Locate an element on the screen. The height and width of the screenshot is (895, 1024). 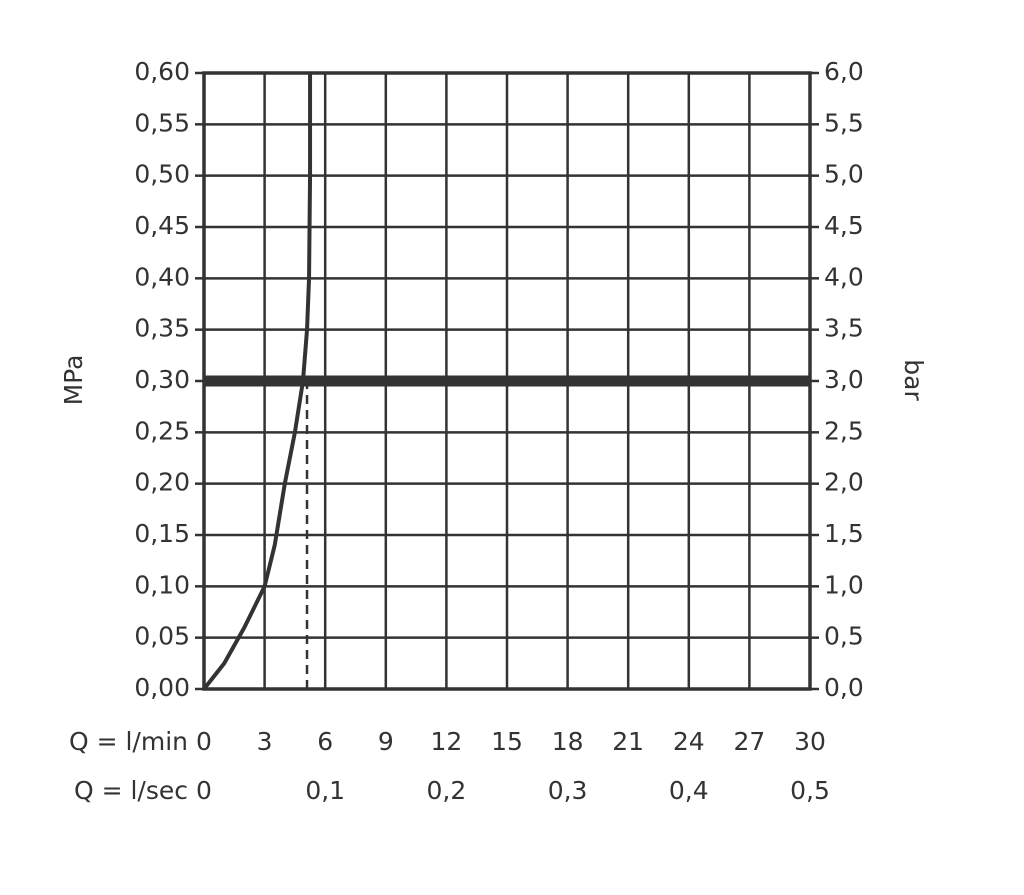
y-tick-label: 0,05 is located at coordinates (162, 636).